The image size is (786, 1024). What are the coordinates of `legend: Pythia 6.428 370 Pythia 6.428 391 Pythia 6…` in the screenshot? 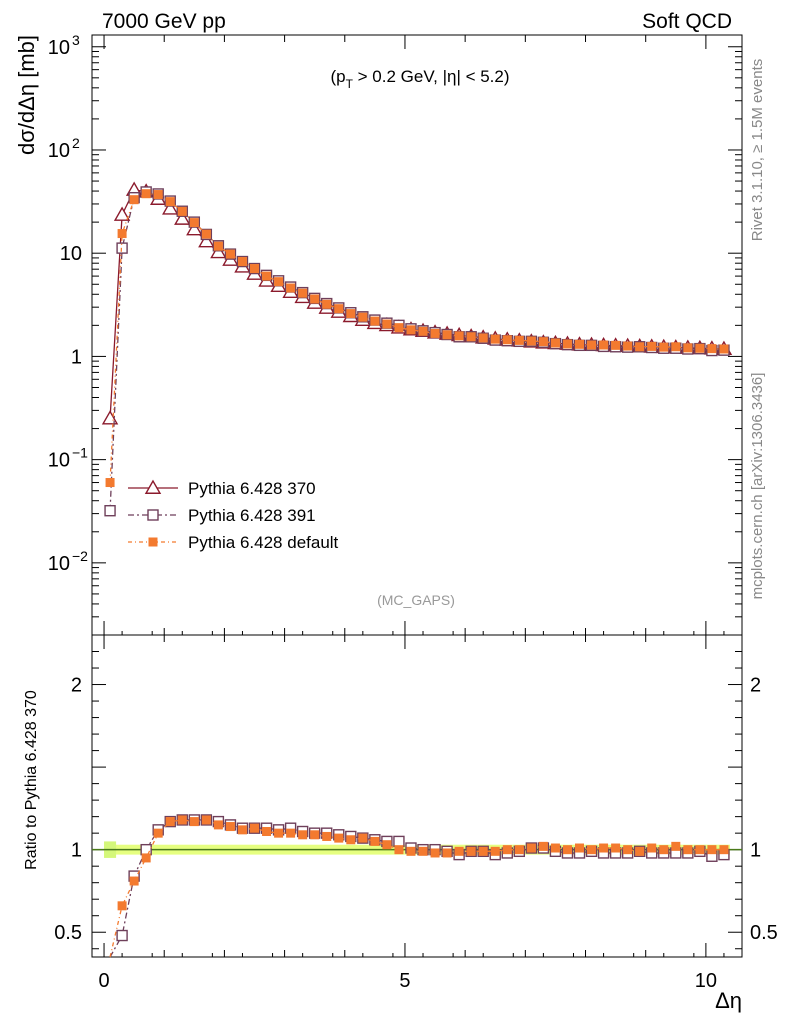 It's located at (233, 515).